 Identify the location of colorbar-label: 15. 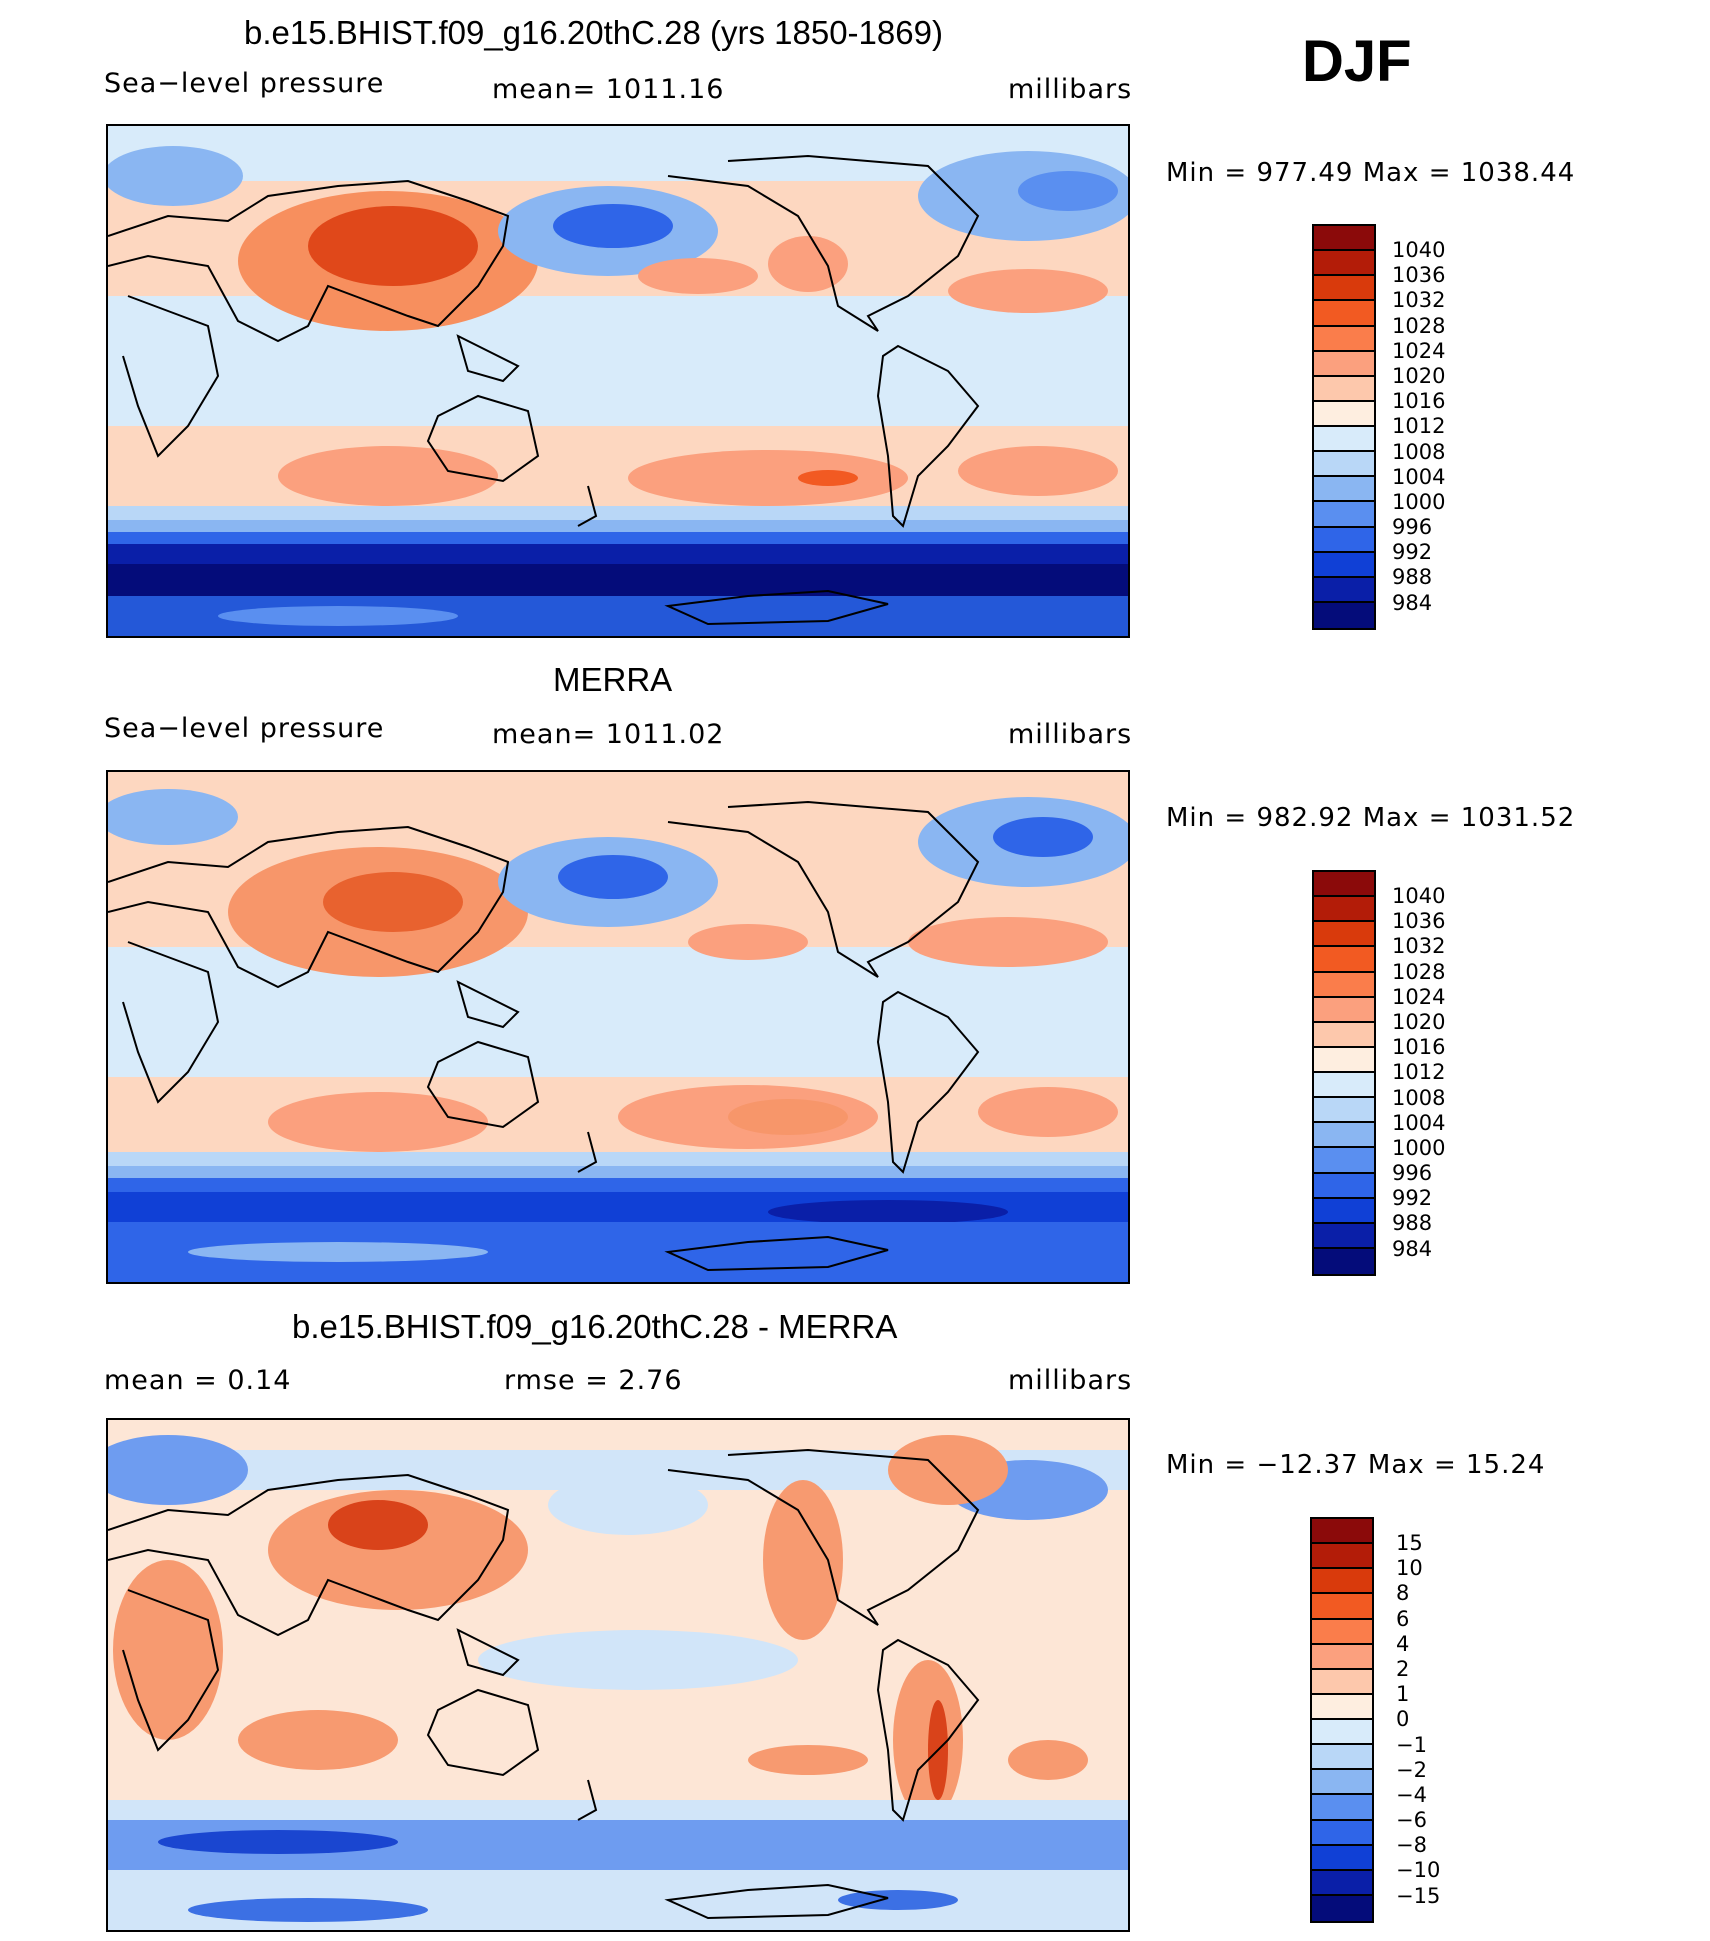
(1409, 1543).